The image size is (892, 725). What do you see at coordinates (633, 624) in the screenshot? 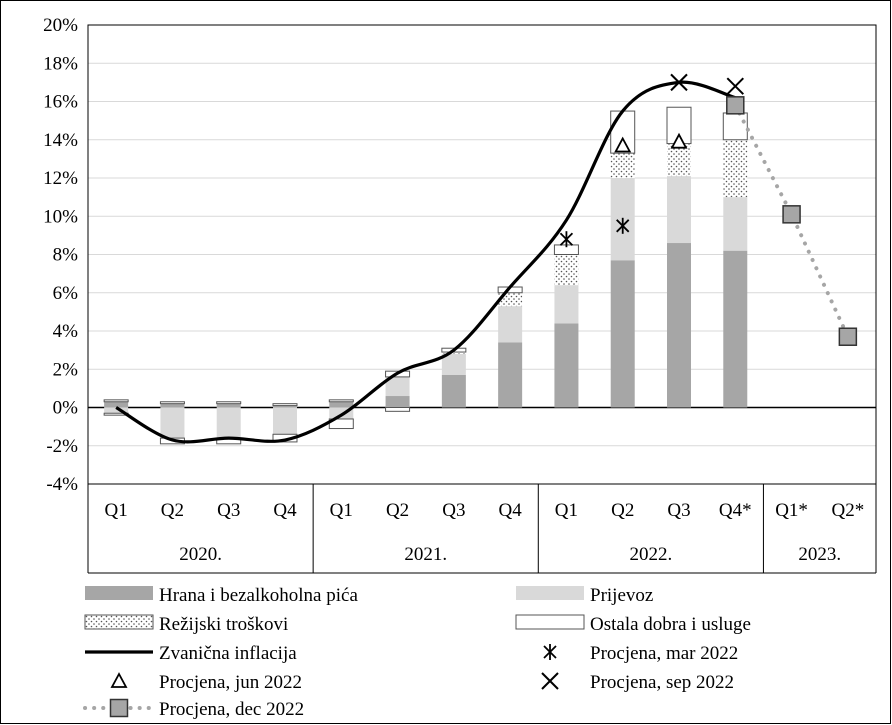
I see `legend-item-other: Ostala dobra i usluge` at bounding box center [633, 624].